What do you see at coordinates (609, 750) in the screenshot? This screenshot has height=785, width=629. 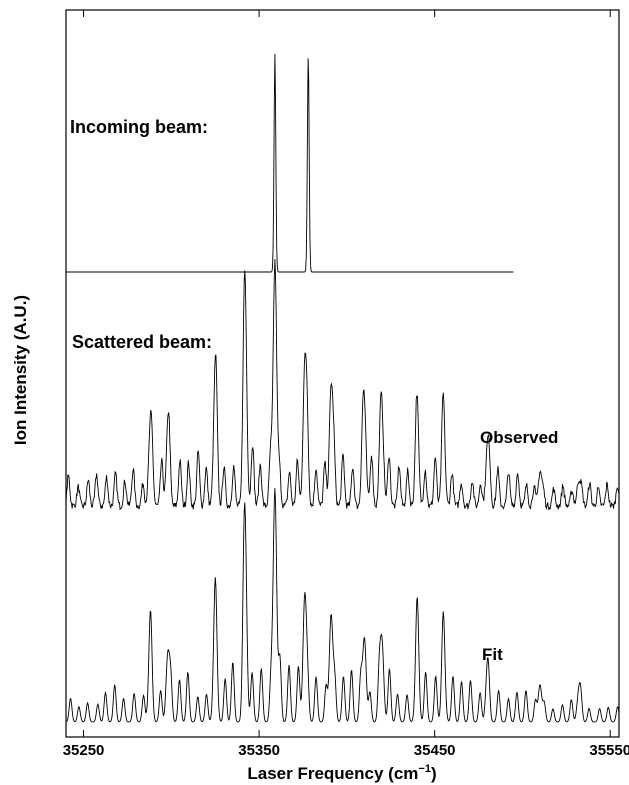 I see `x-tick-label-3: 35550` at bounding box center [609, 750].